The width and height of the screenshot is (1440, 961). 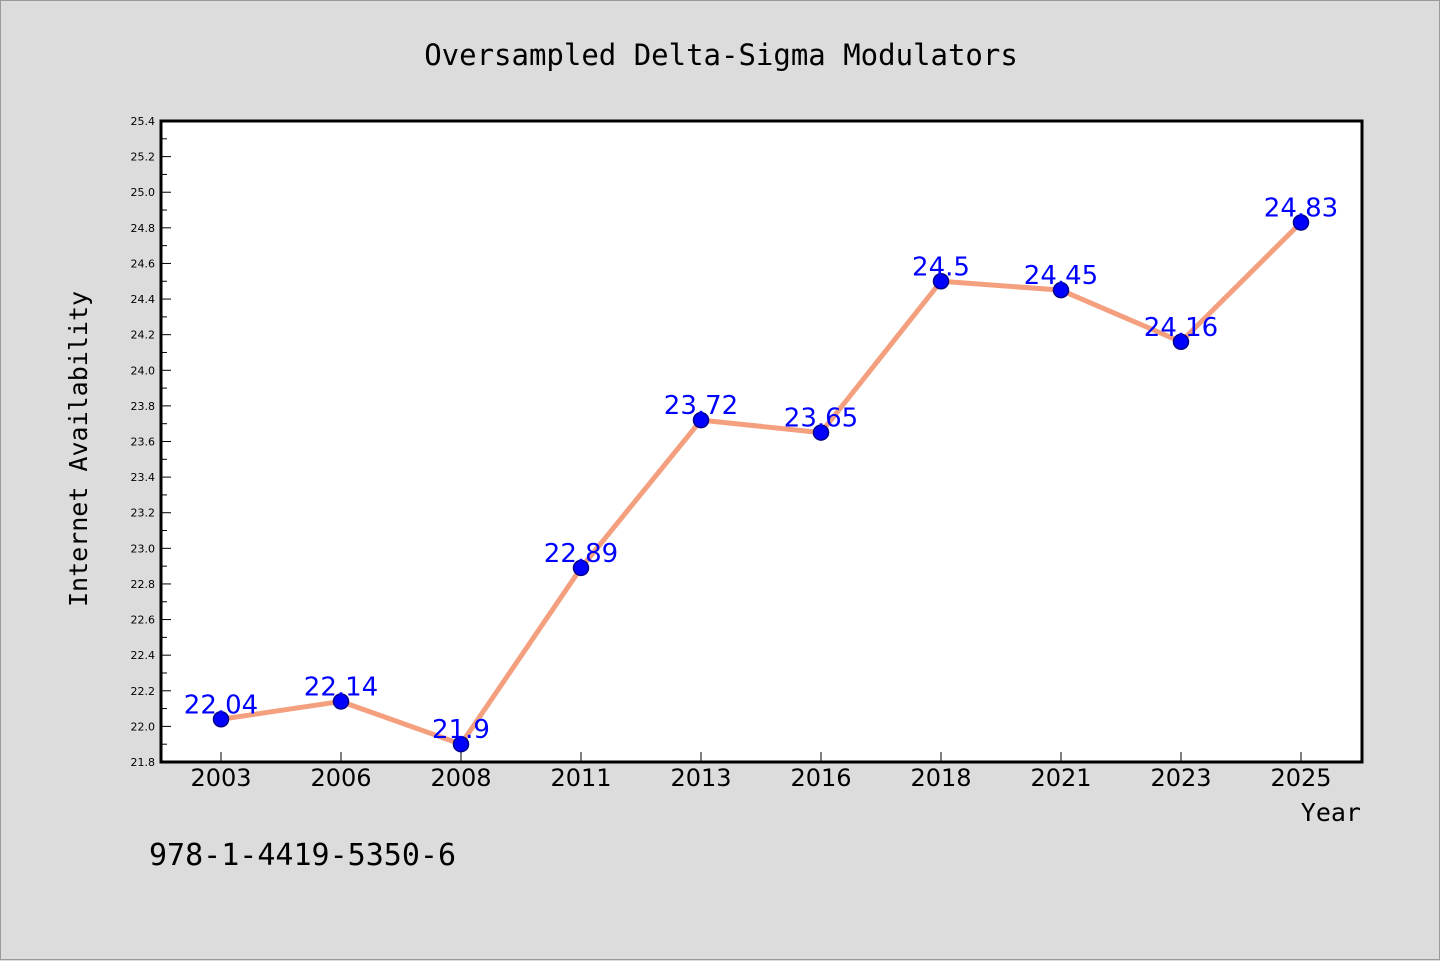 What do you see at coordinates (700, 778) in the screenshot?
I see `x-tick-label: 2013` at bounding box center [700, 778].